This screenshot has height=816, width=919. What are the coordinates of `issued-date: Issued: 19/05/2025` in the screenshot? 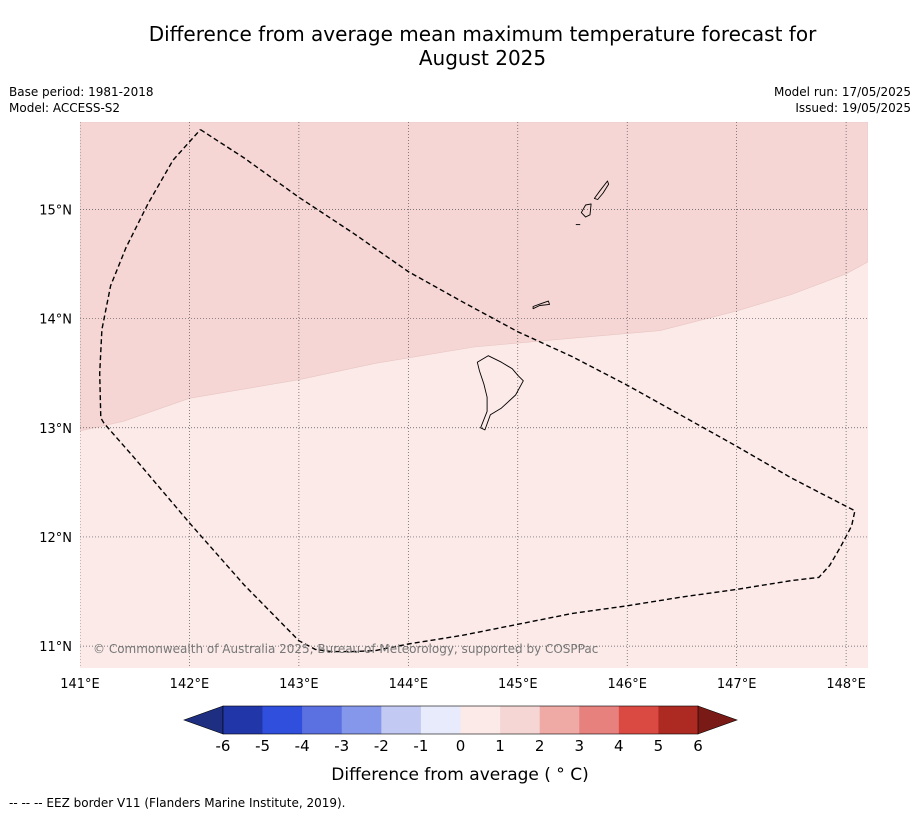 It's located at (853, 108).